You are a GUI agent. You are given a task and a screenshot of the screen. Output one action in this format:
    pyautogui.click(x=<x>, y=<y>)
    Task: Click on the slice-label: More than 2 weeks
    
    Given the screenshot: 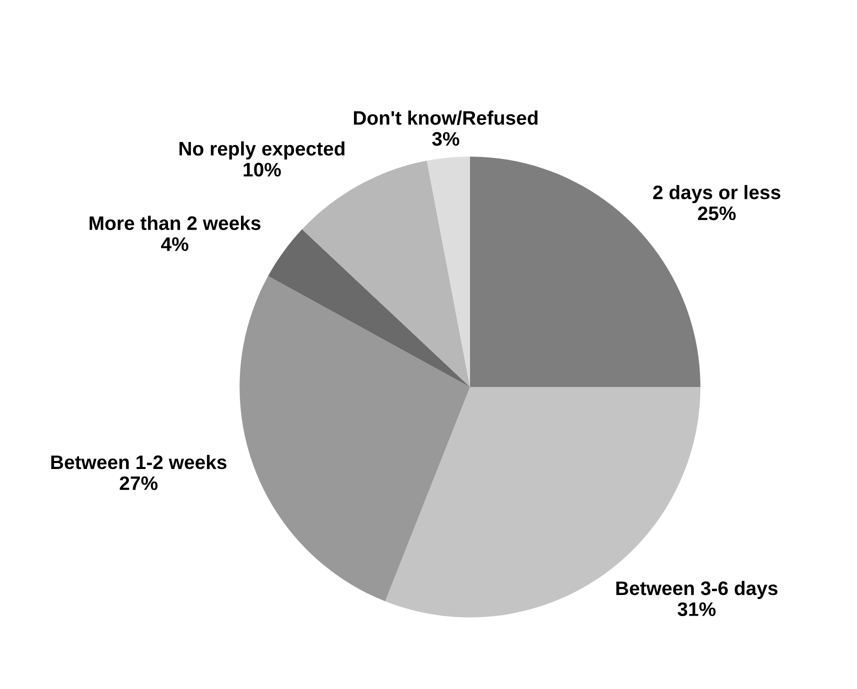 What is the action you would take?
    pyautogui.click(x=175, y=223)
    